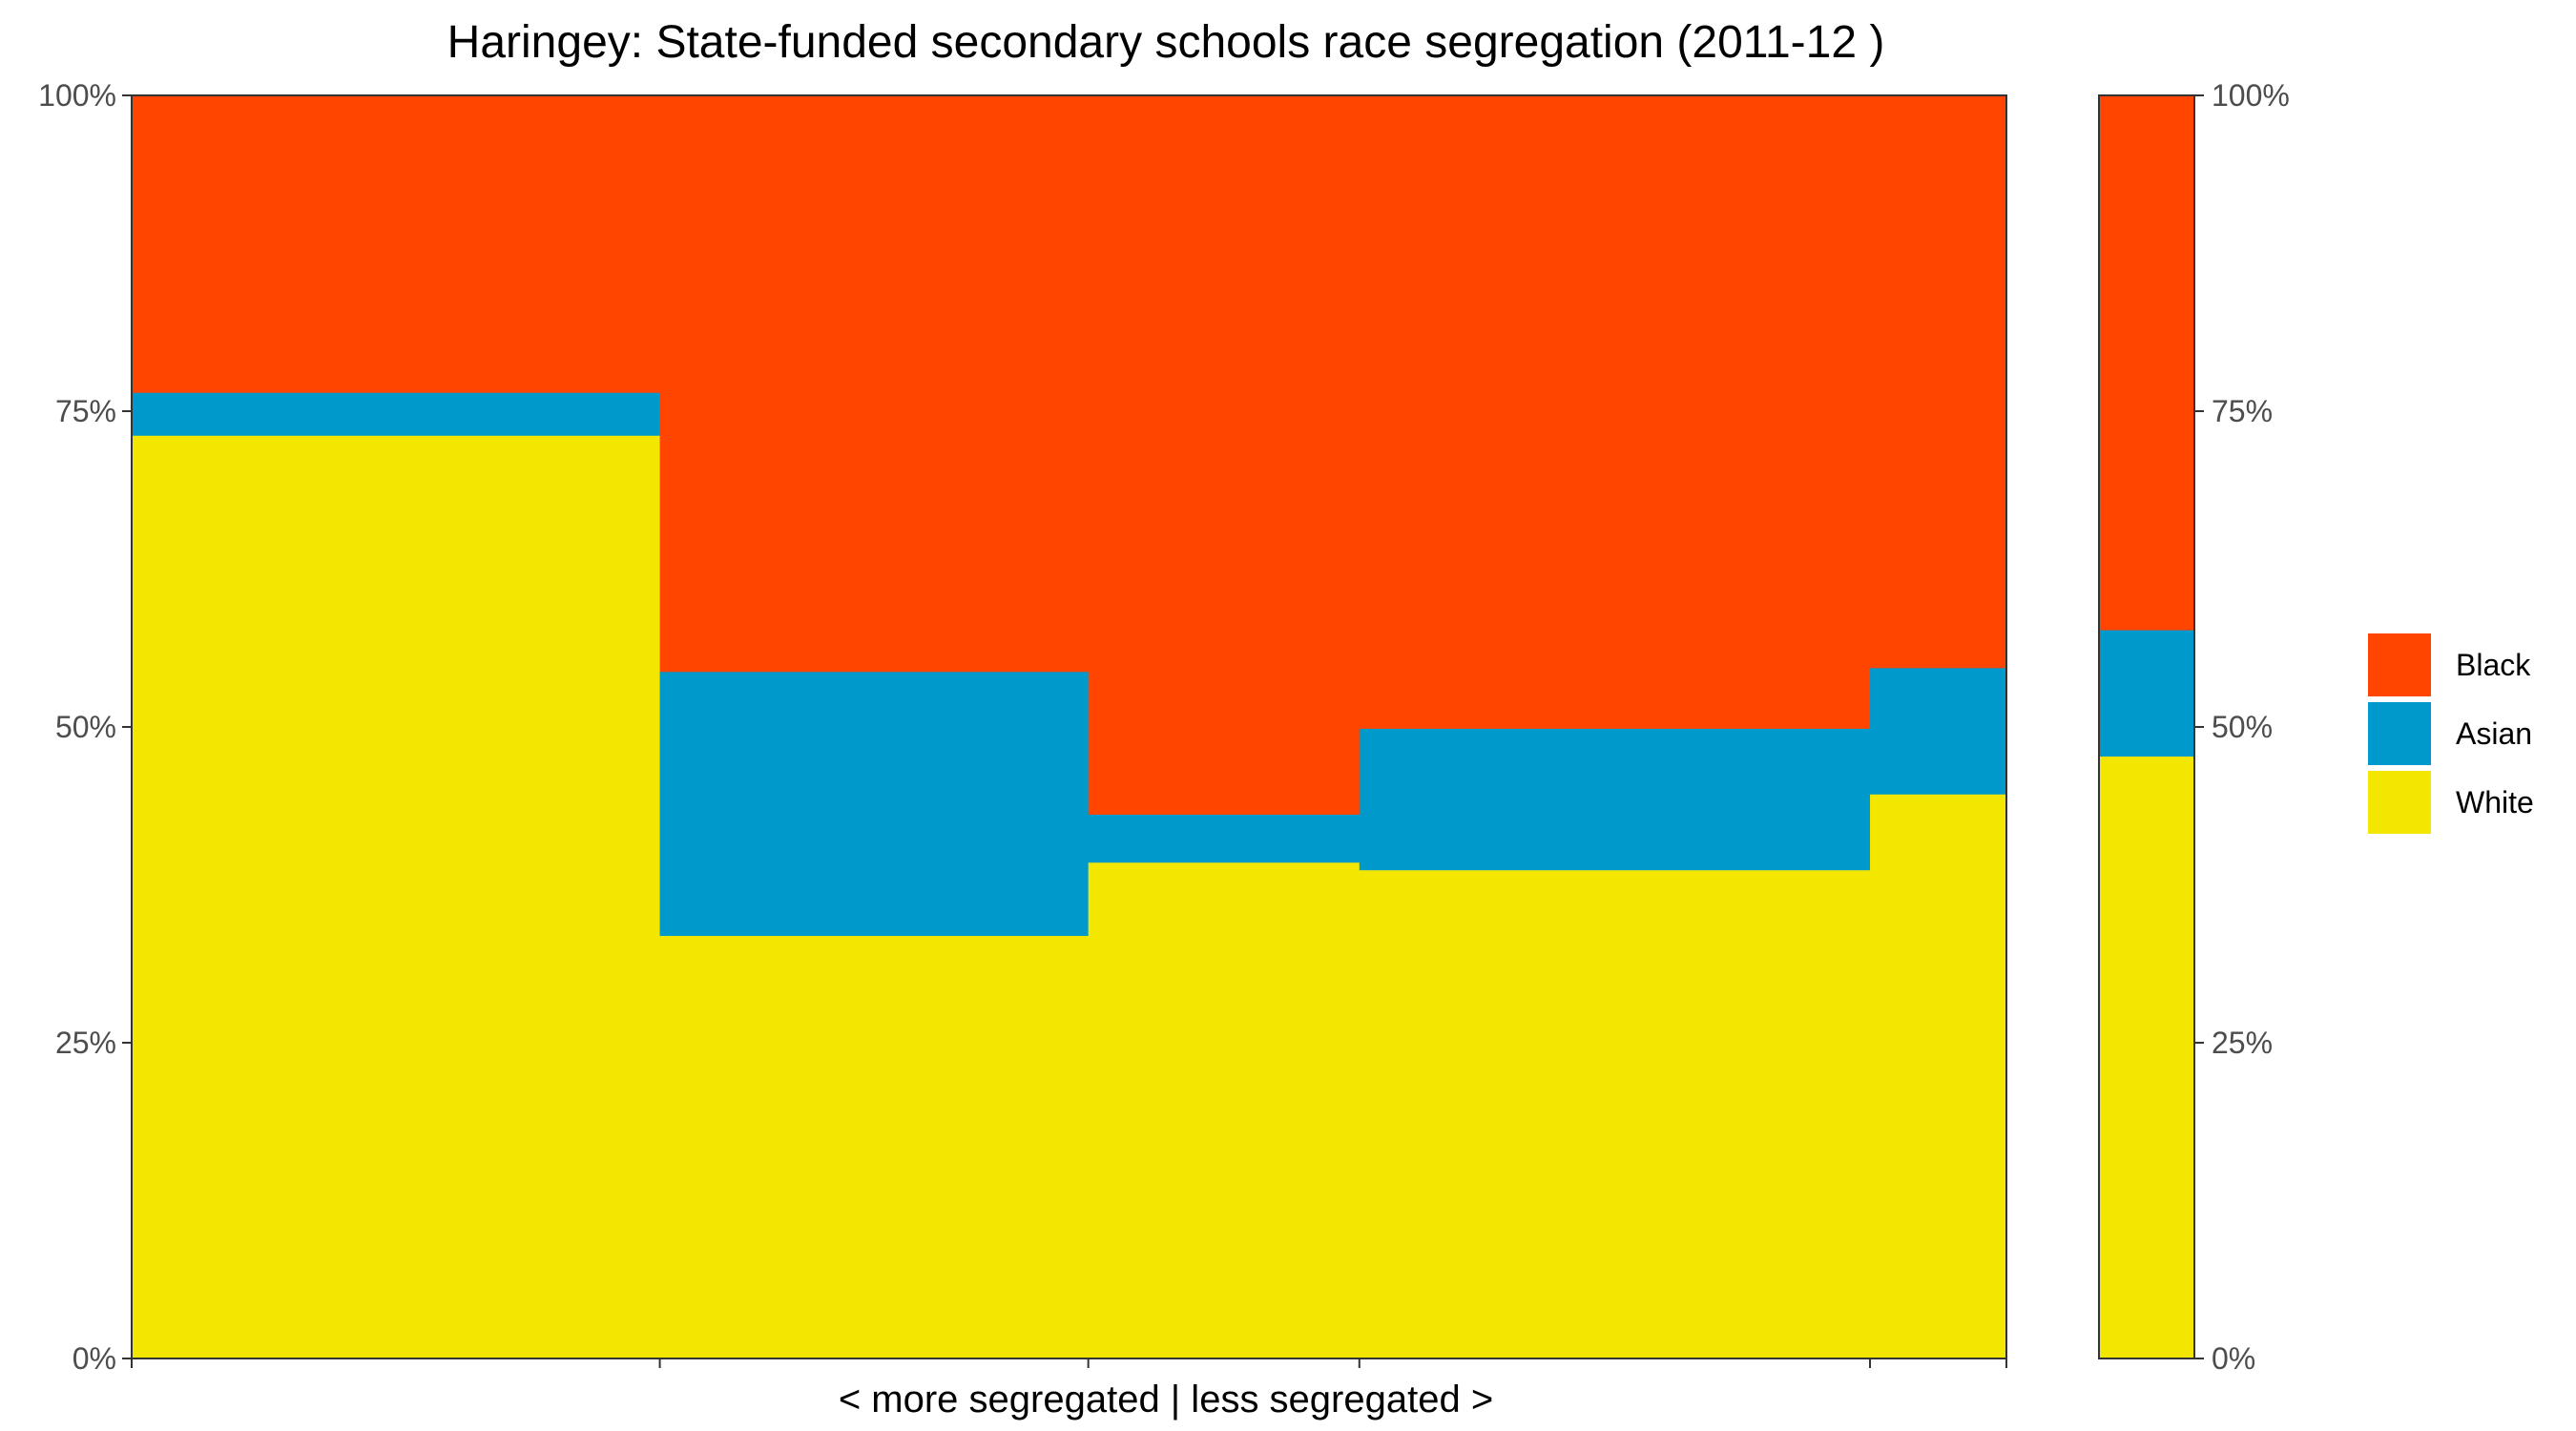  What do you see at coordinates (2233, 1358) in the screenshot?
I see `y-tick-label-right: 0%` at bounding box center [2233, 1358].